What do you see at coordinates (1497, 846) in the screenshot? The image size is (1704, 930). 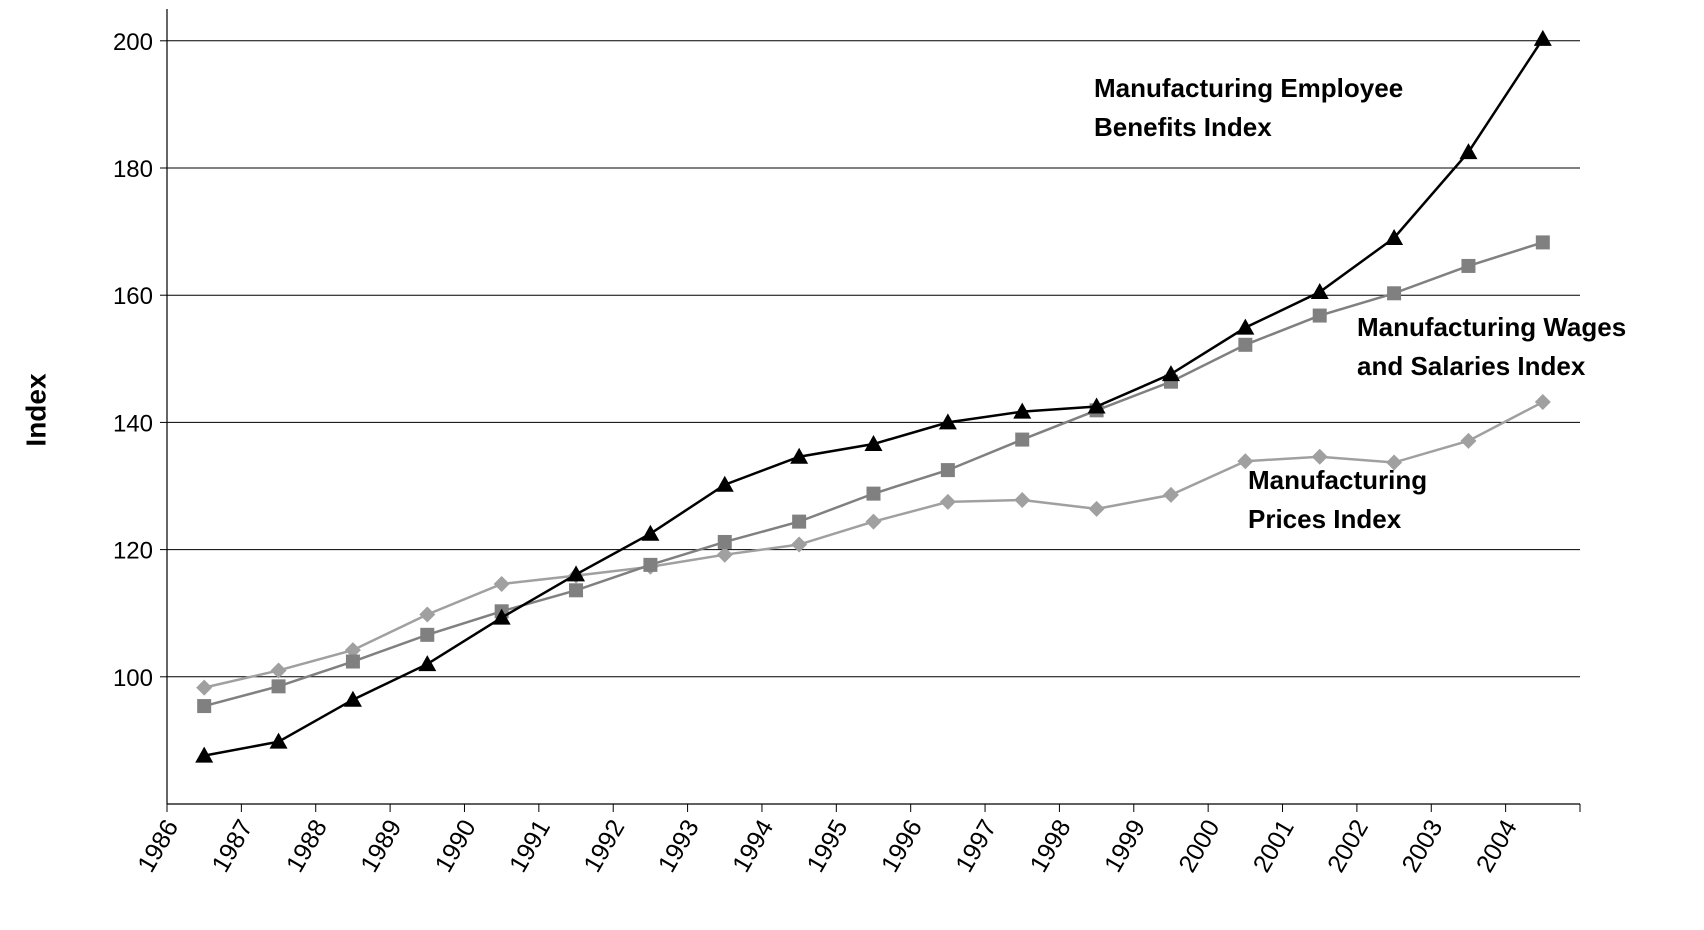 I see `x-tick-label: 2004` at bounding box center [1497, 846].